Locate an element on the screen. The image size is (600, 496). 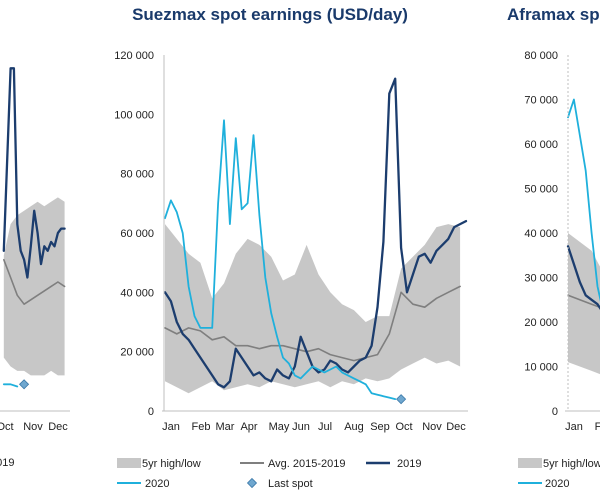
center-legend-label-y2020: 2020 is located at coordinates (157, 484).